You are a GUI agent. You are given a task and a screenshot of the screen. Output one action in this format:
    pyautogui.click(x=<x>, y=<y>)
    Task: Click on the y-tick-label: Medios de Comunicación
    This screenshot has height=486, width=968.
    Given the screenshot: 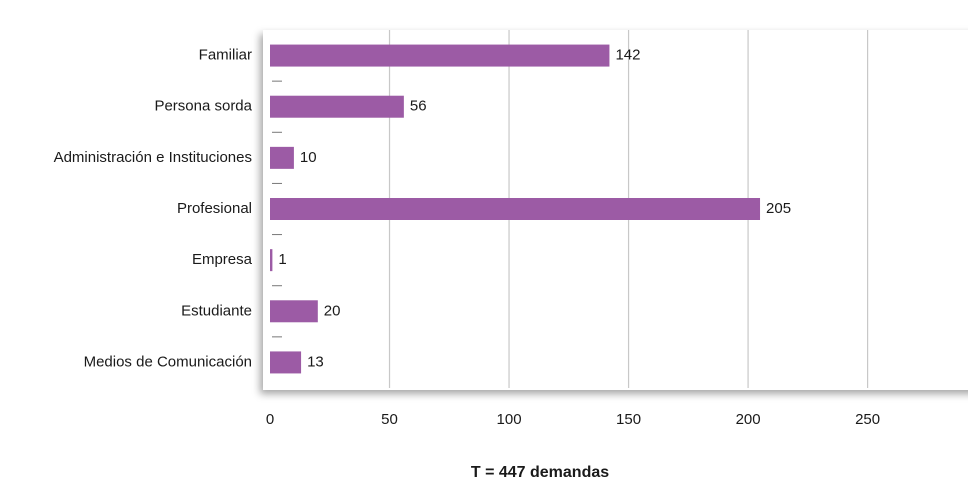 What is the action you would take?
    pyautogui.click(x=168, y=361)
    